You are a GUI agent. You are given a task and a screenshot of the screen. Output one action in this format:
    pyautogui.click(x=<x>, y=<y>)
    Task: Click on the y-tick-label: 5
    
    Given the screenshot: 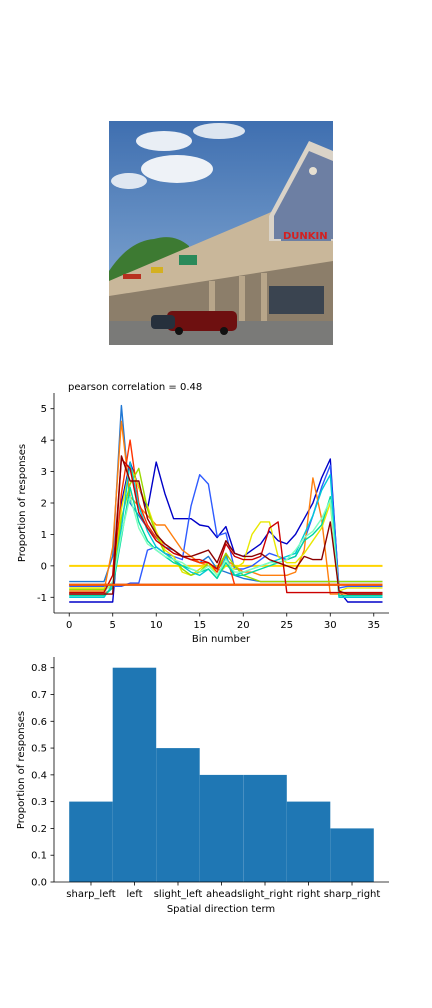 What is the action you would take?
    pyautogui.click(x=44, y=409)
    